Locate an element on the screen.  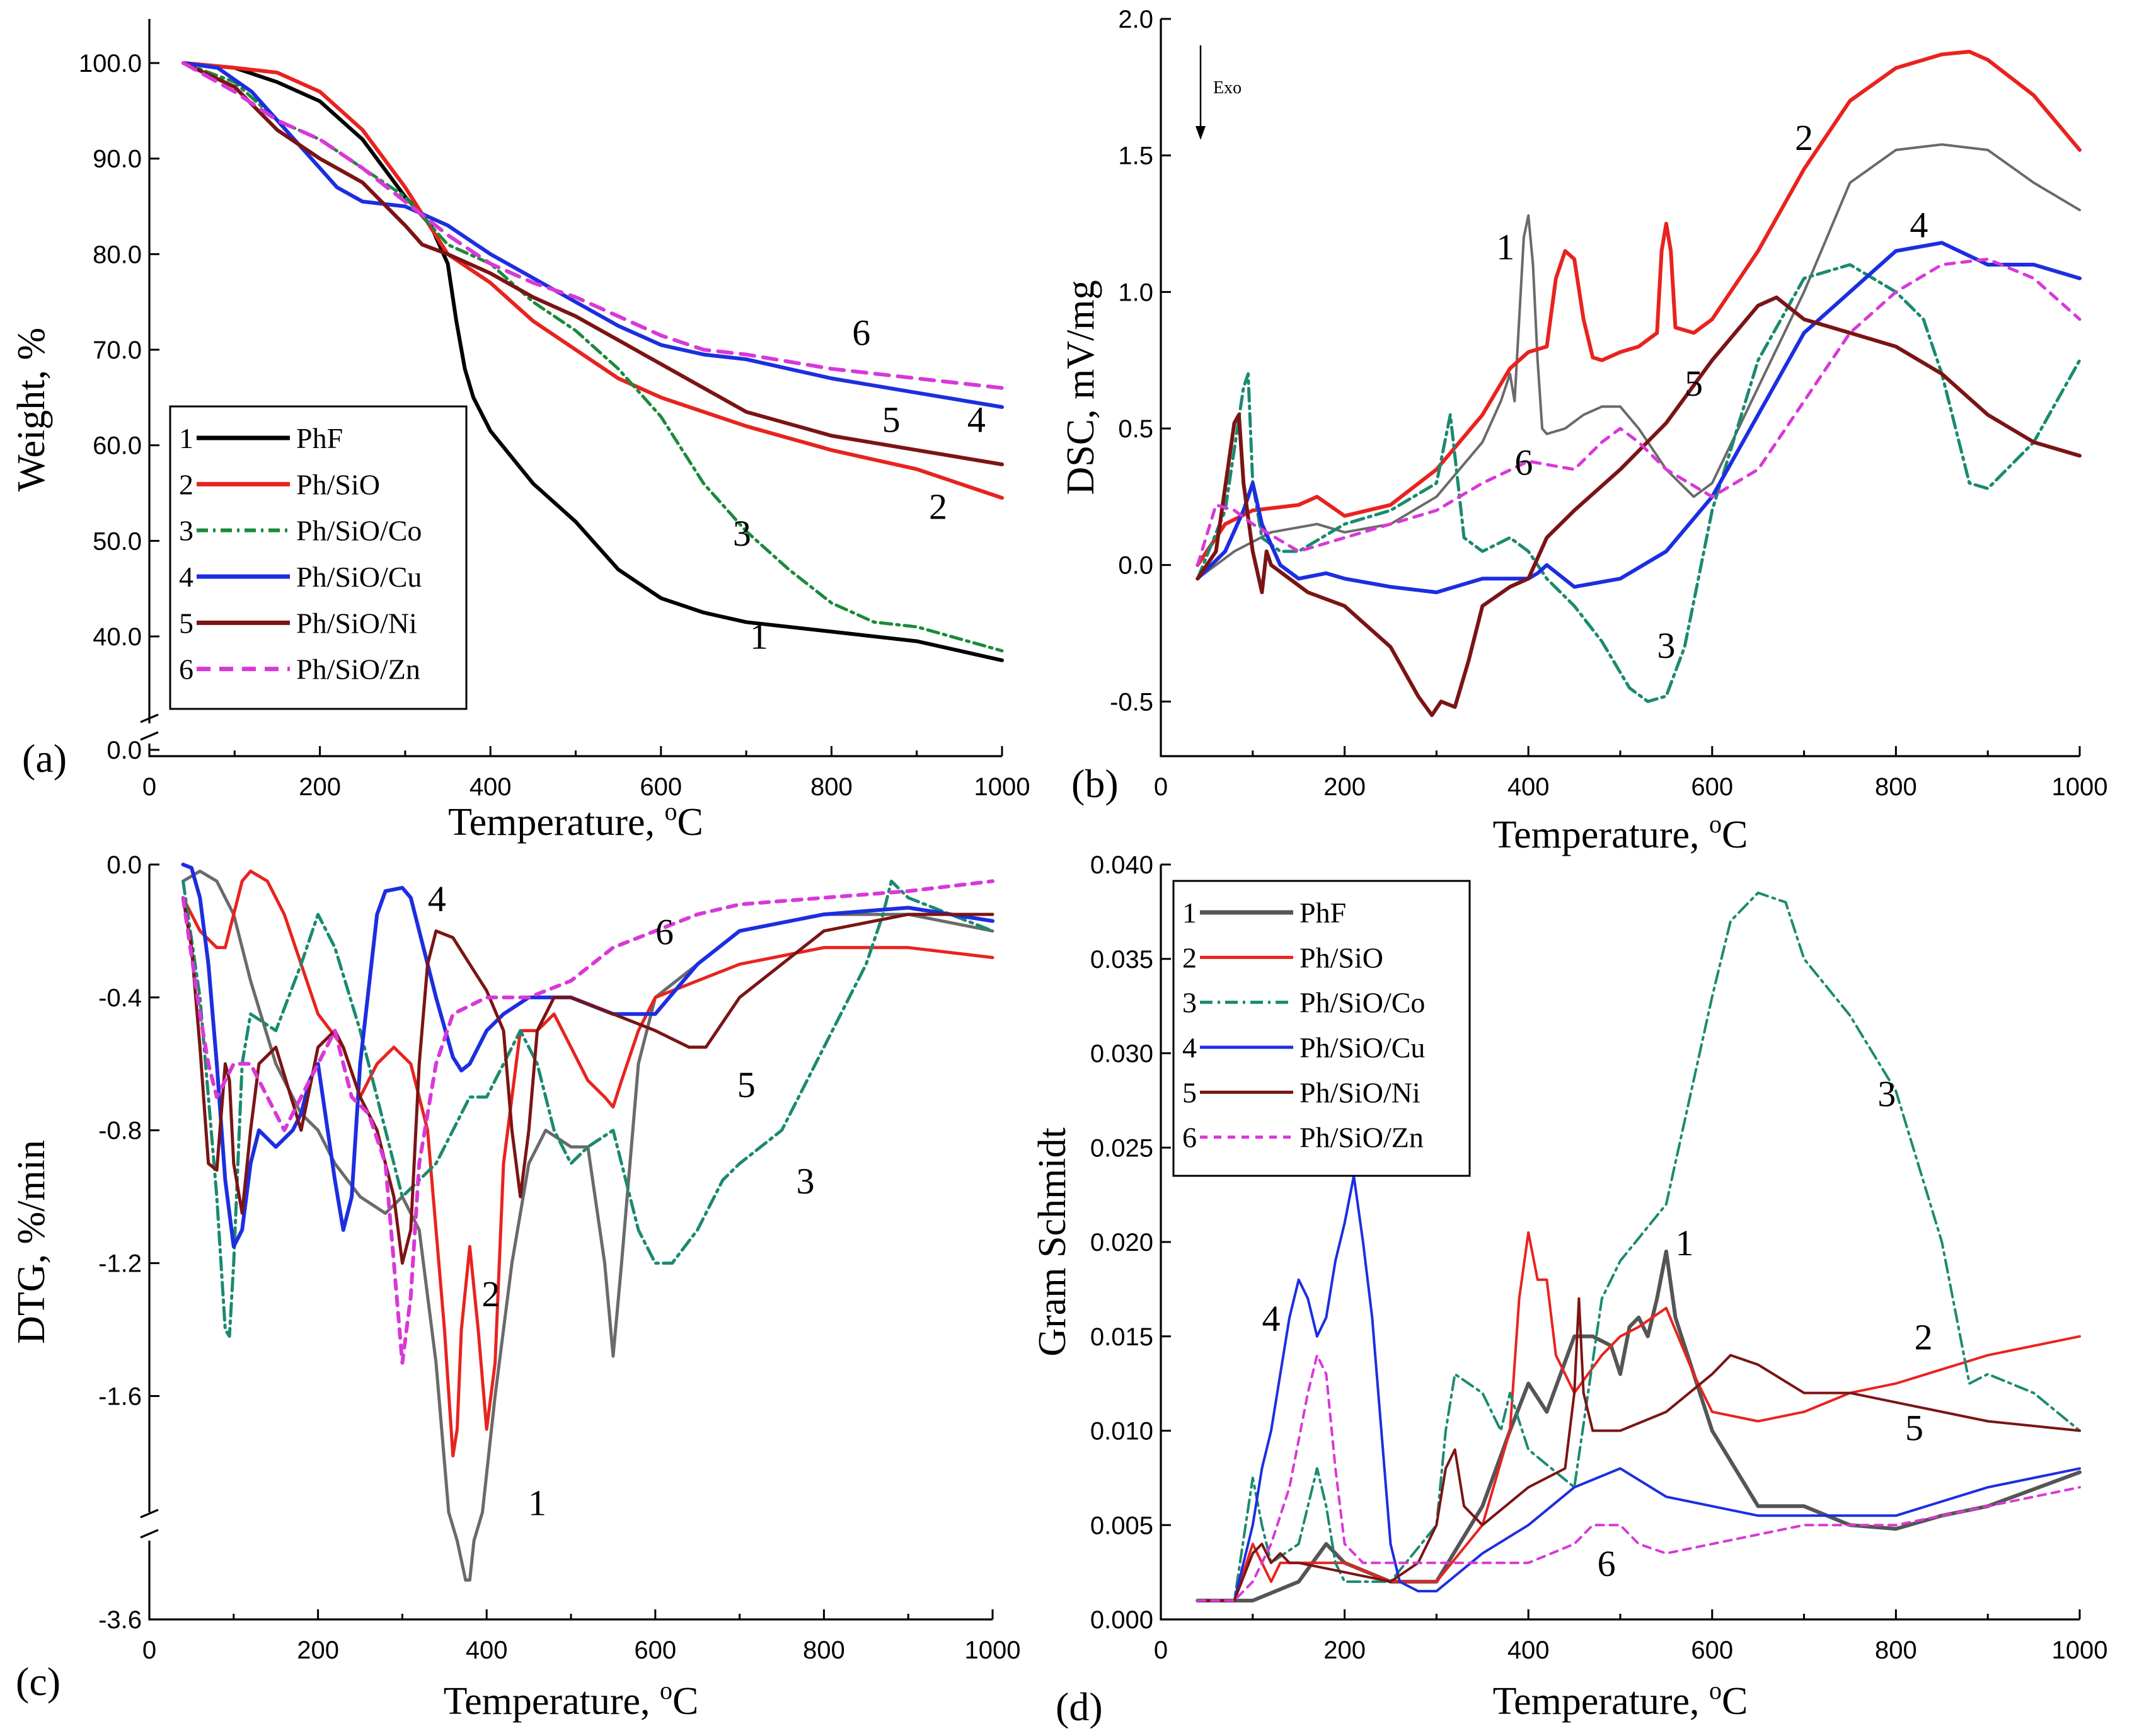
x-axis-label-text: Temperature, is located at coordinates (1601, 834).